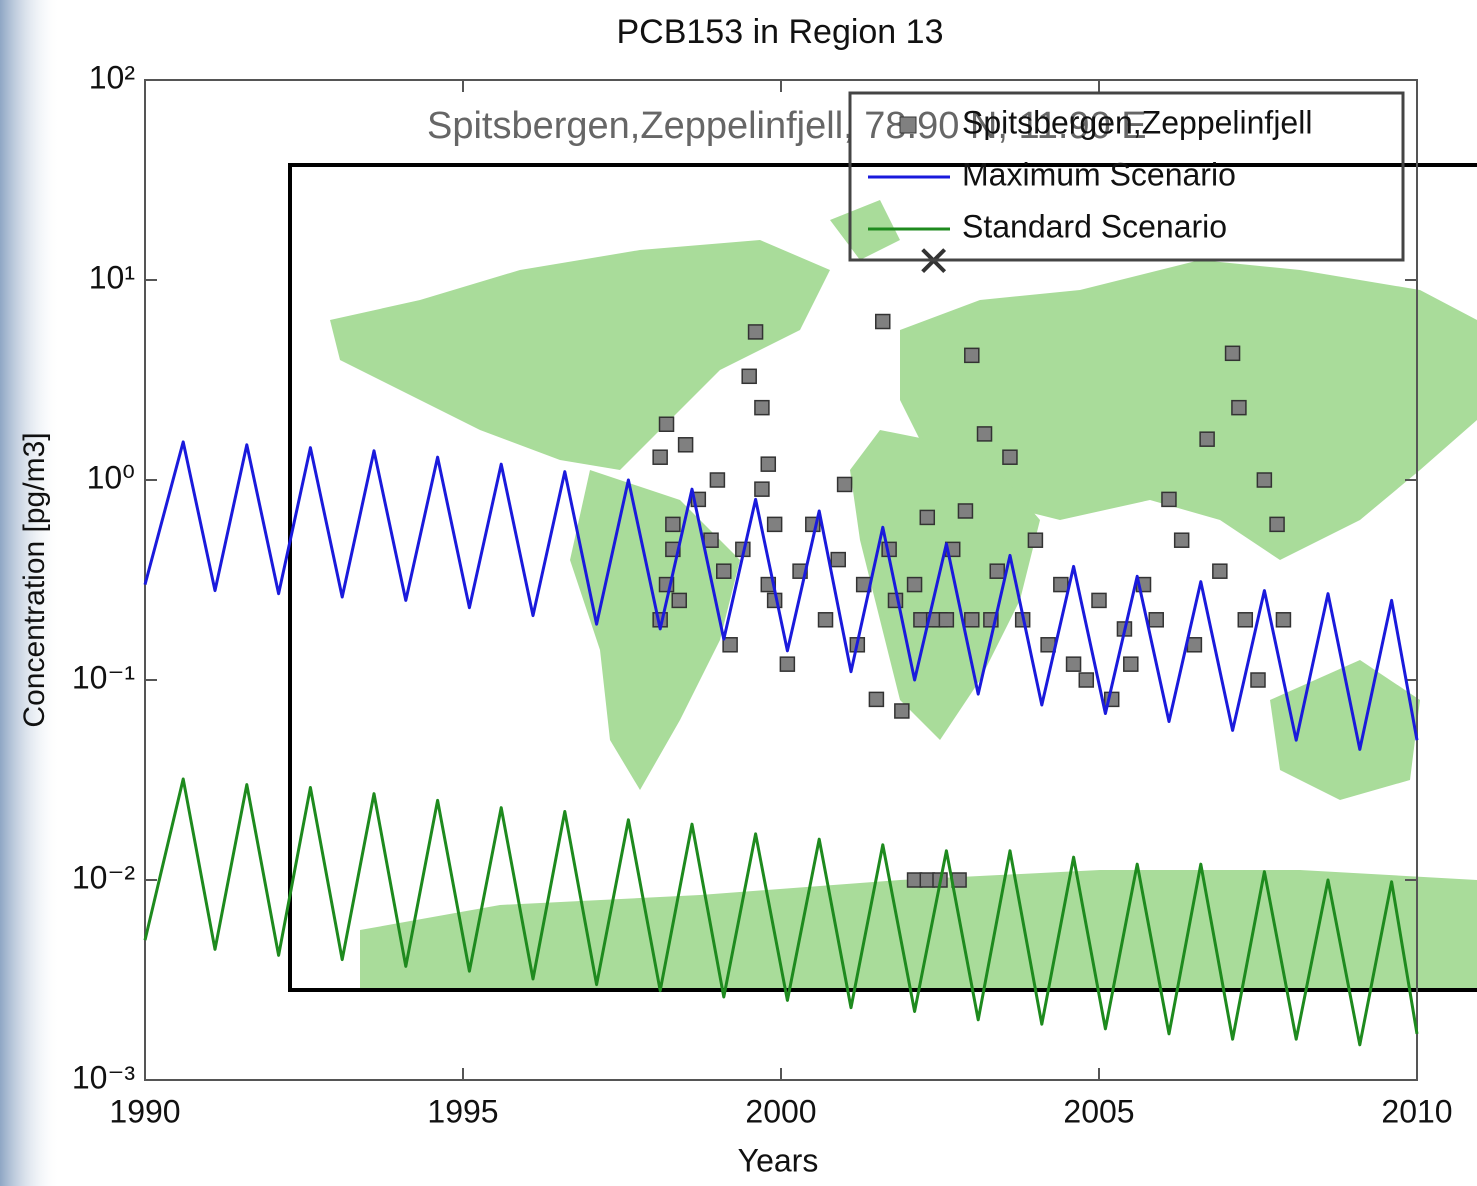 This screenshot has height=1186, width=1477. Describe the element at coordinates (462, 1111) in the screenshot. I see `x-tick-label: 1995` at that location.